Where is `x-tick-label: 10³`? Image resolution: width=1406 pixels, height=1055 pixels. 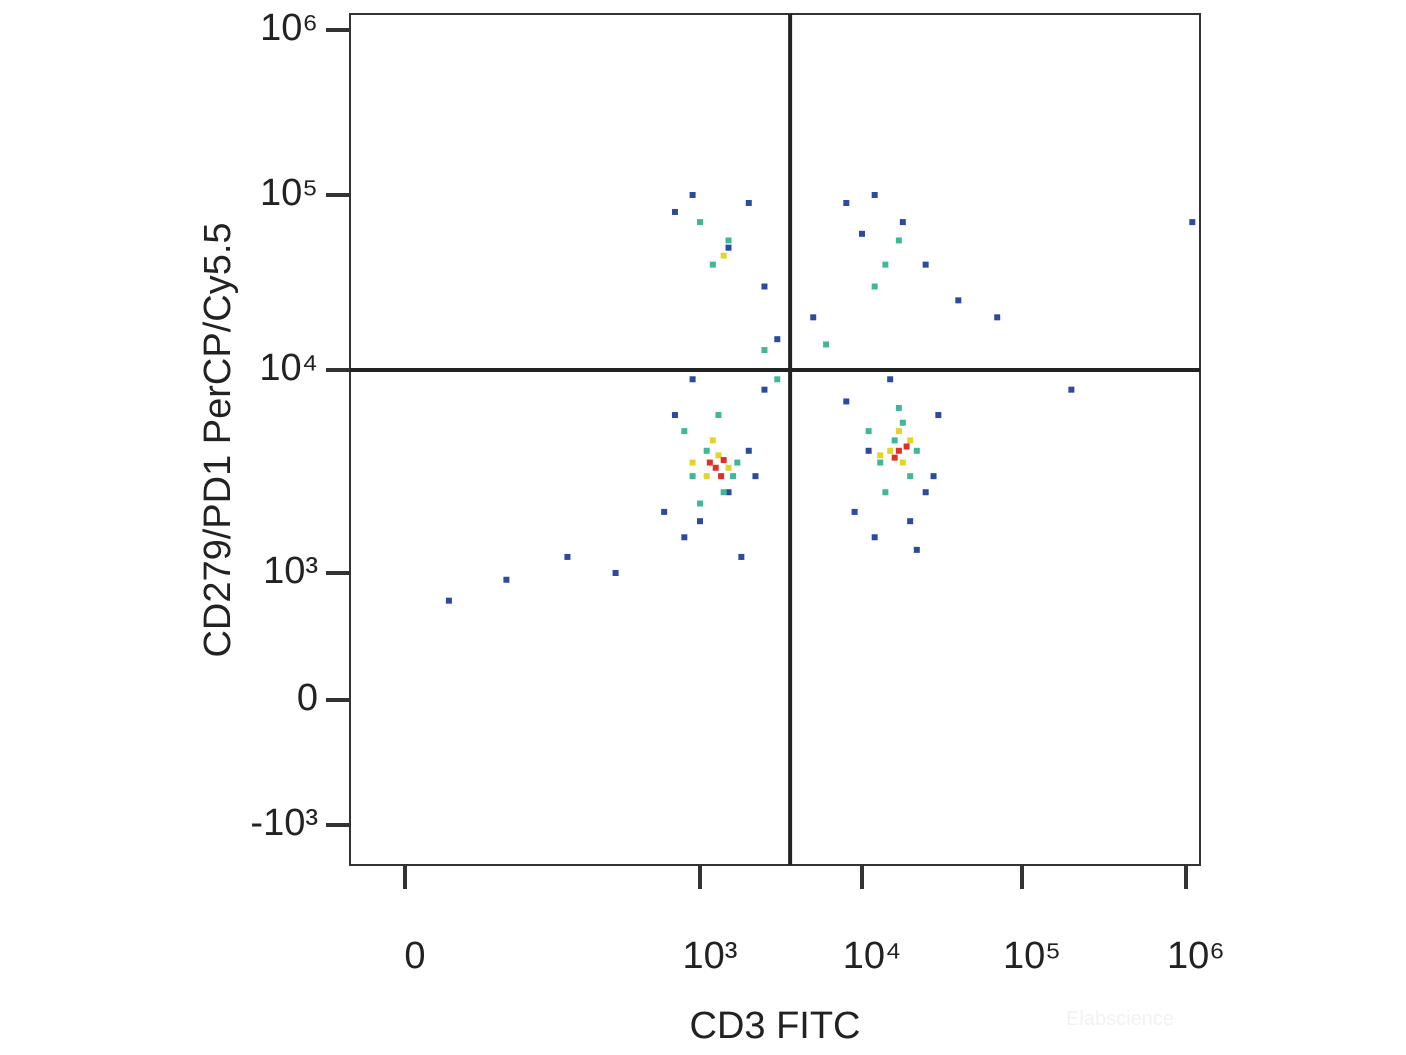
x-tick-label: 10³ is located at coordinates (710, 956).